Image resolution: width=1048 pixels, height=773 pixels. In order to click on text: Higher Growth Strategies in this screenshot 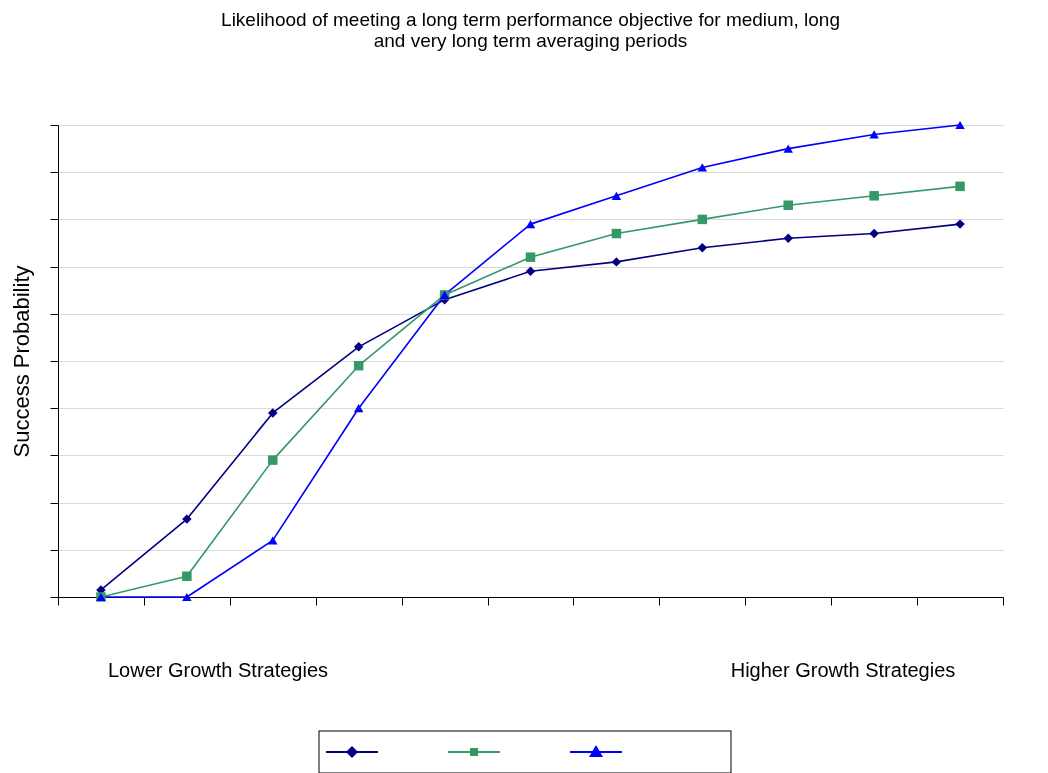, I will do `click(843, 670)`.